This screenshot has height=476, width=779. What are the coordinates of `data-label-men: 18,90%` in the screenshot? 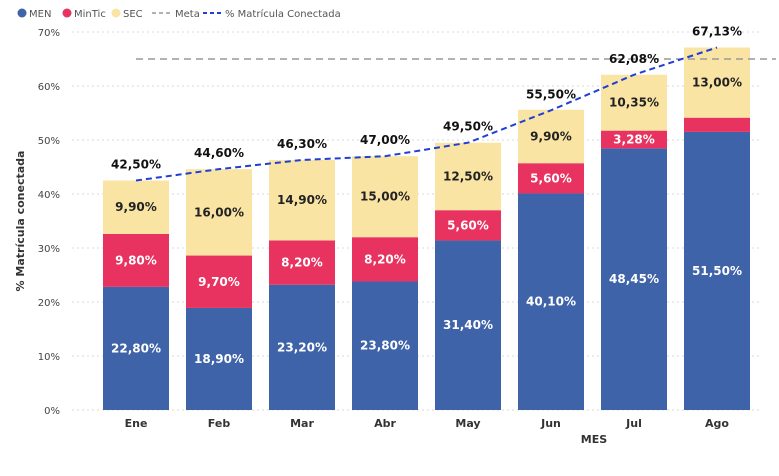 It's located at (219, 359).